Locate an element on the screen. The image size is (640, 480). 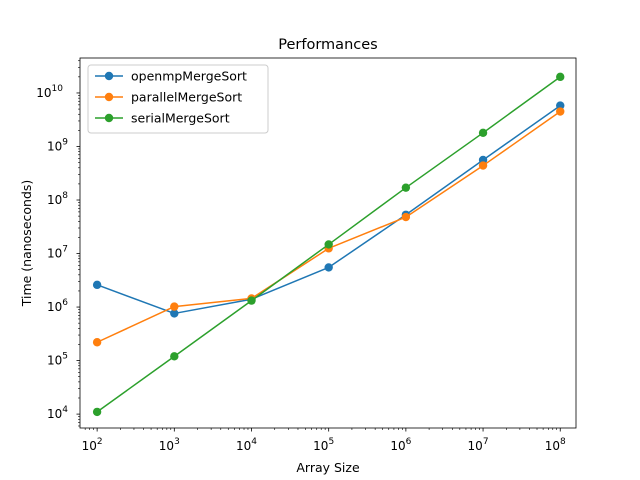
chart-title: Performances is located at coordinates (327, 45).